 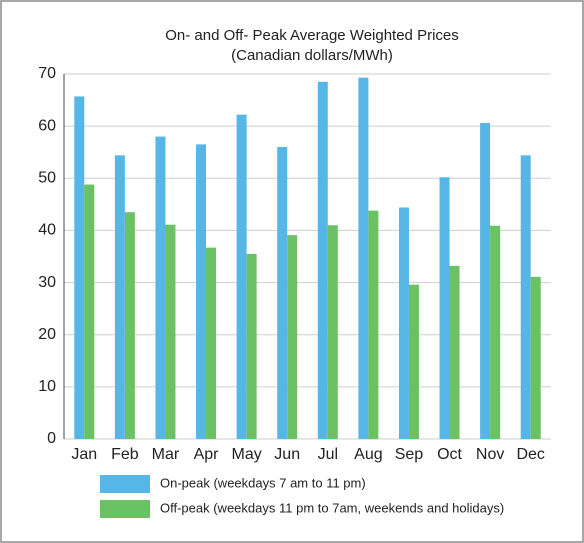 I want to click on chart-subtitle: (Canadian dollars/MWh), so click(x=312, y=55).